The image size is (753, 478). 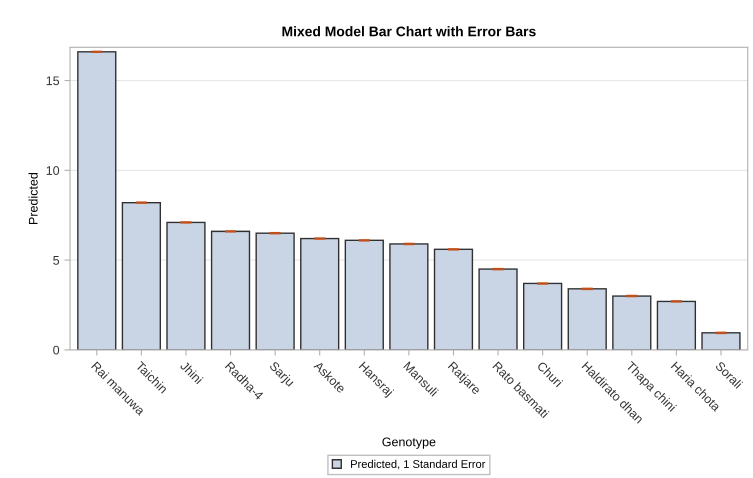 I want to click on y-tick-label: 10, so click(x=53, y=170).